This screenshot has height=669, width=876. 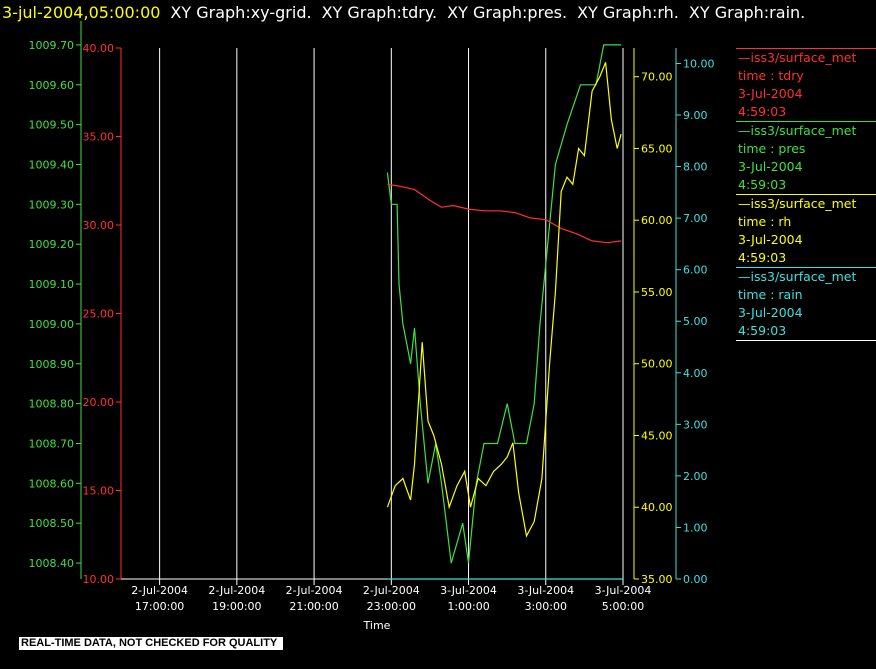 I want to click on legend-tdry-var: time : tdry, so click(x=771, y=75).